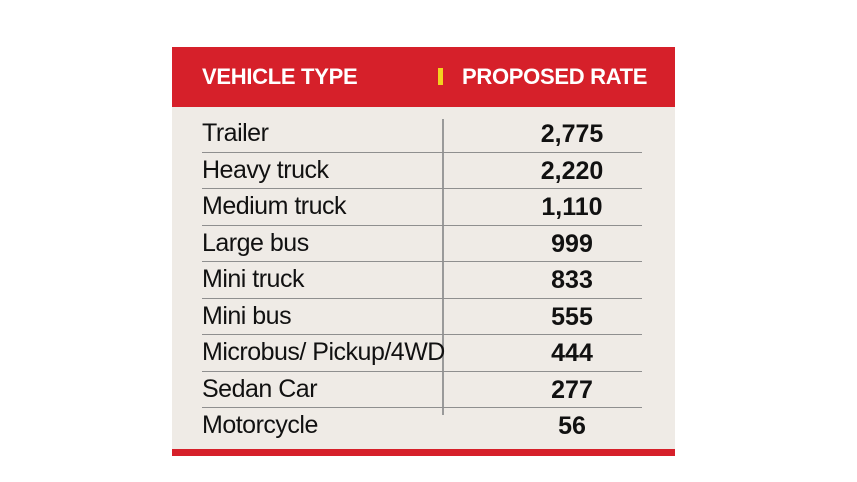  What do you see at coordinates (443, 267) in the screenshot?
I see `column-divider` at bounding box center [443, 267].